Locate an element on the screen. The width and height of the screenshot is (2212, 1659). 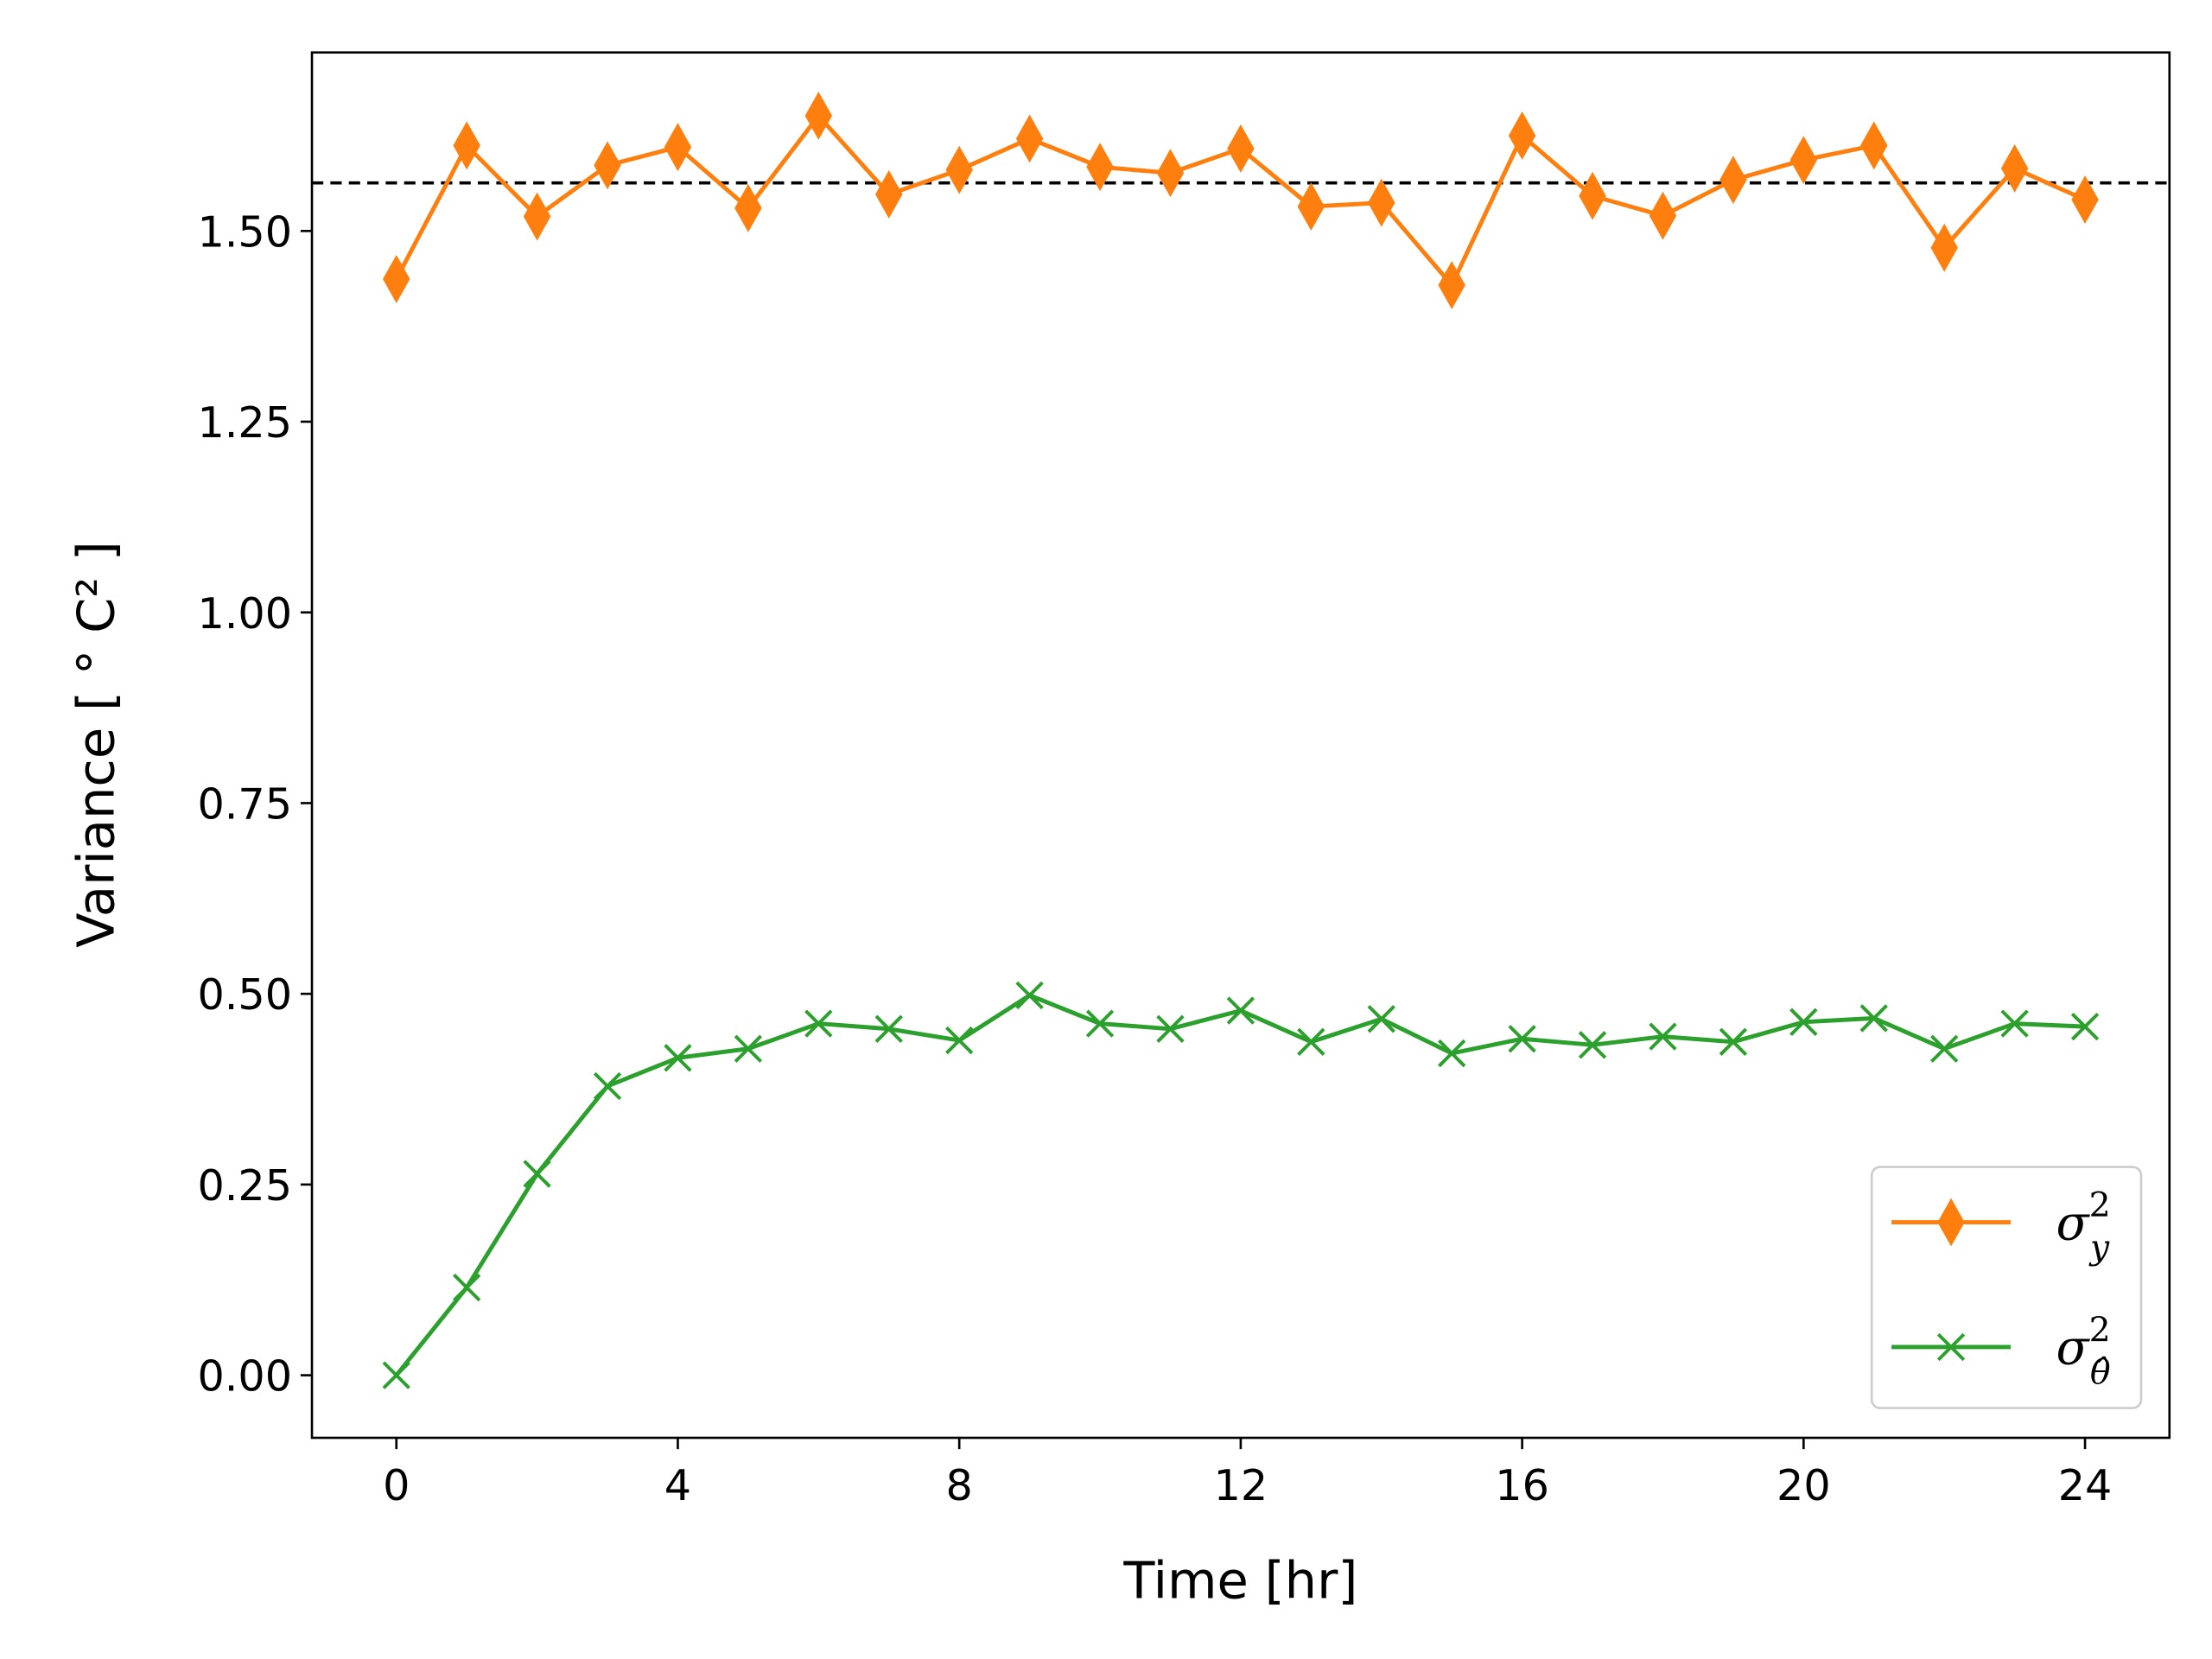
y-axis: 0.00 0.25 0.50 0.75 1.00 1.25 1.50 is located at coordinates (255, 804).